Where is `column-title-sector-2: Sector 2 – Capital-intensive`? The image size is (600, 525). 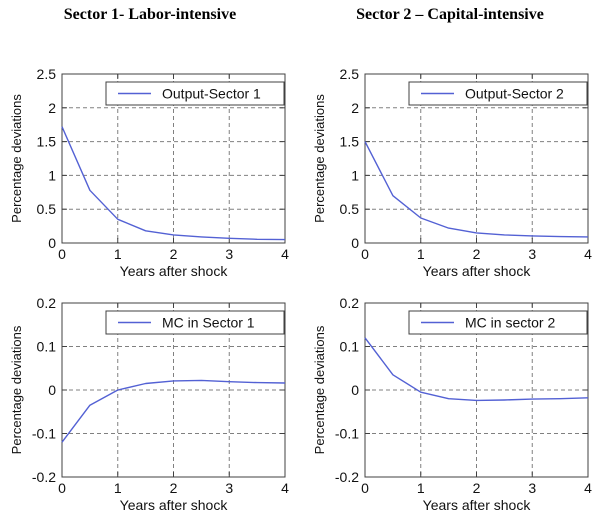
column-title-sector-2: Sector 2 – Capital-intensive is located at coordinates (450, 14).